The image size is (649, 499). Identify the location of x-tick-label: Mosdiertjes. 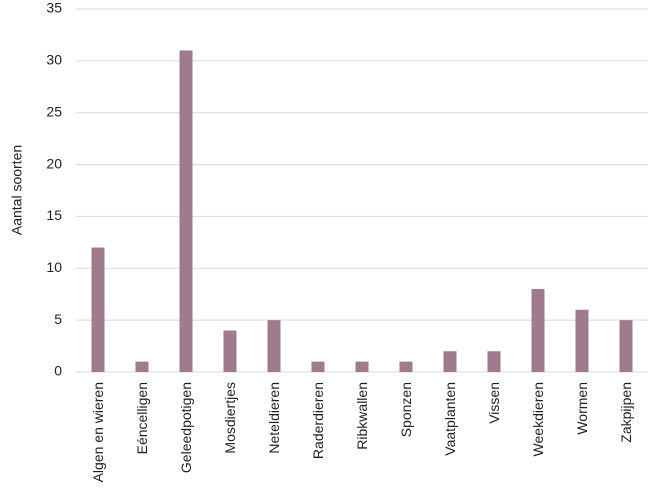
(230, 418).